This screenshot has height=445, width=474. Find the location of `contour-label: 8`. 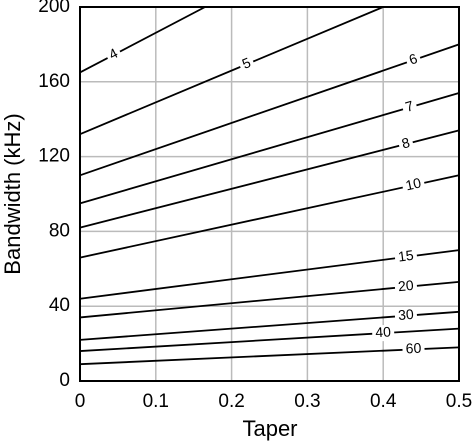

contour-label: 8 is located at coordinates (406, 142).